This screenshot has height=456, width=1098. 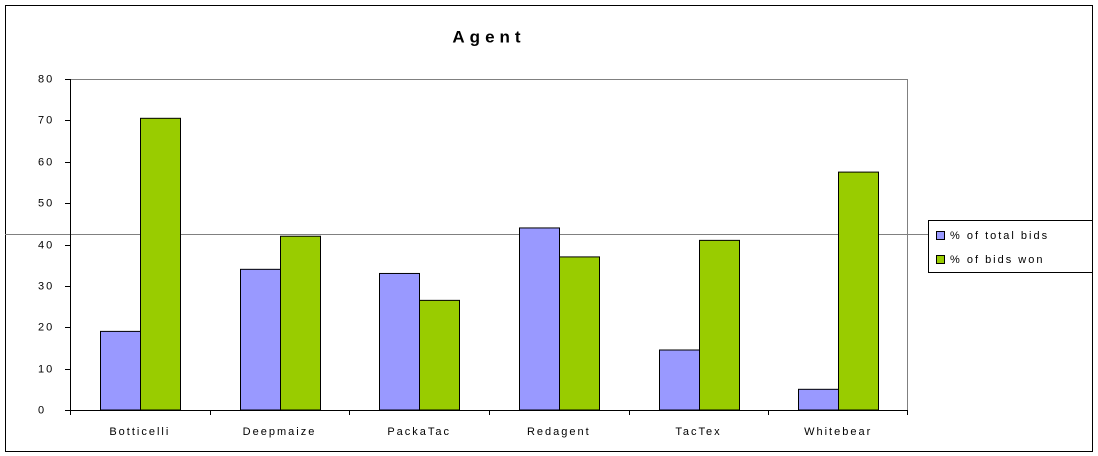 I want to click on y-tick-label: 10, so click(x=46, y=369).